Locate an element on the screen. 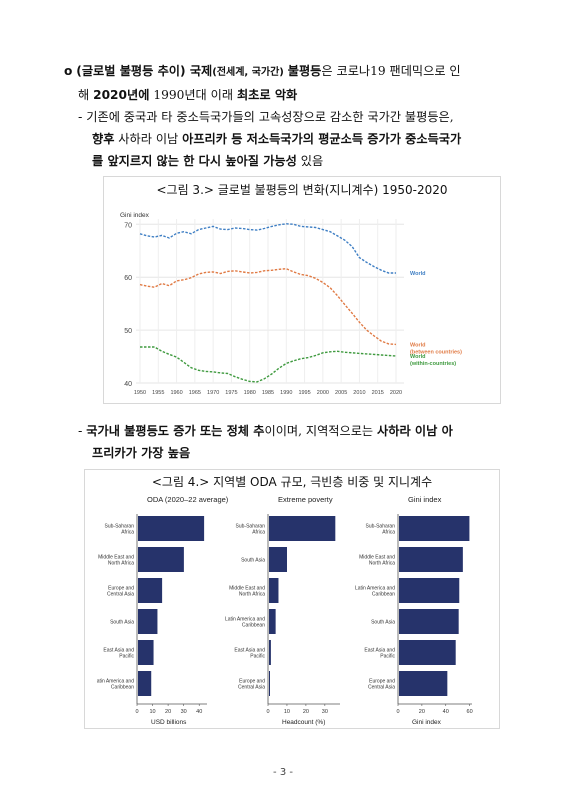 Image resolution: width=566 pixels, height=800 pixels. x-tick-label: 1960 is located at coordinates (176, 393).